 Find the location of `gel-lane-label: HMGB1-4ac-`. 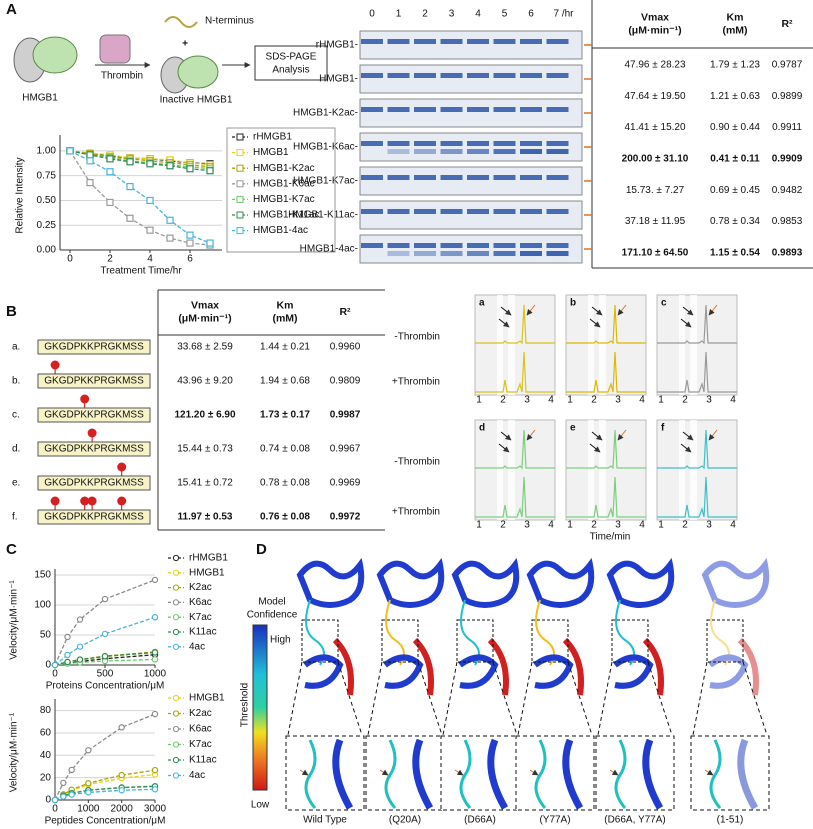

gel-lane-label: HMGB1-4ac- is located at coordinates (329, 249).